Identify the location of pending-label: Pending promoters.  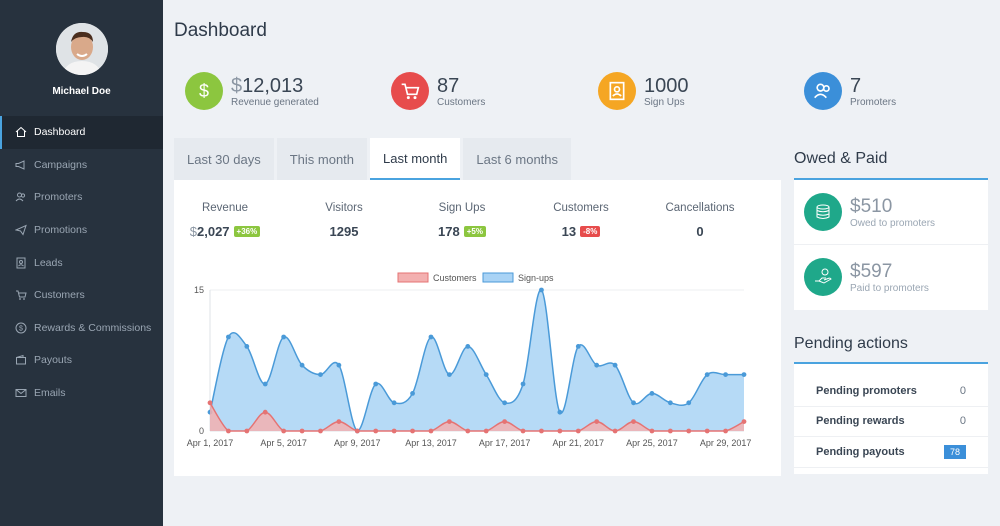
(866, 390).